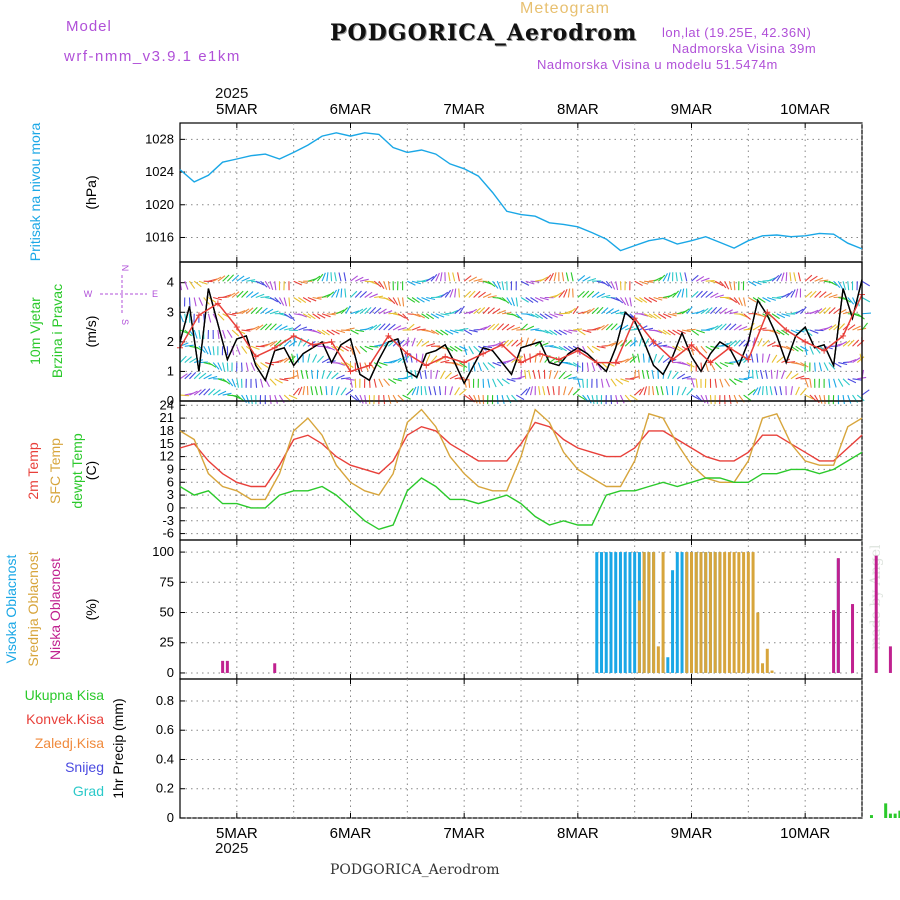 This screenshot has height=900, width=900. Describe the element at coordinates (165, 700) in the screenshot. I see `y-tick-label: 0.8` at that location.